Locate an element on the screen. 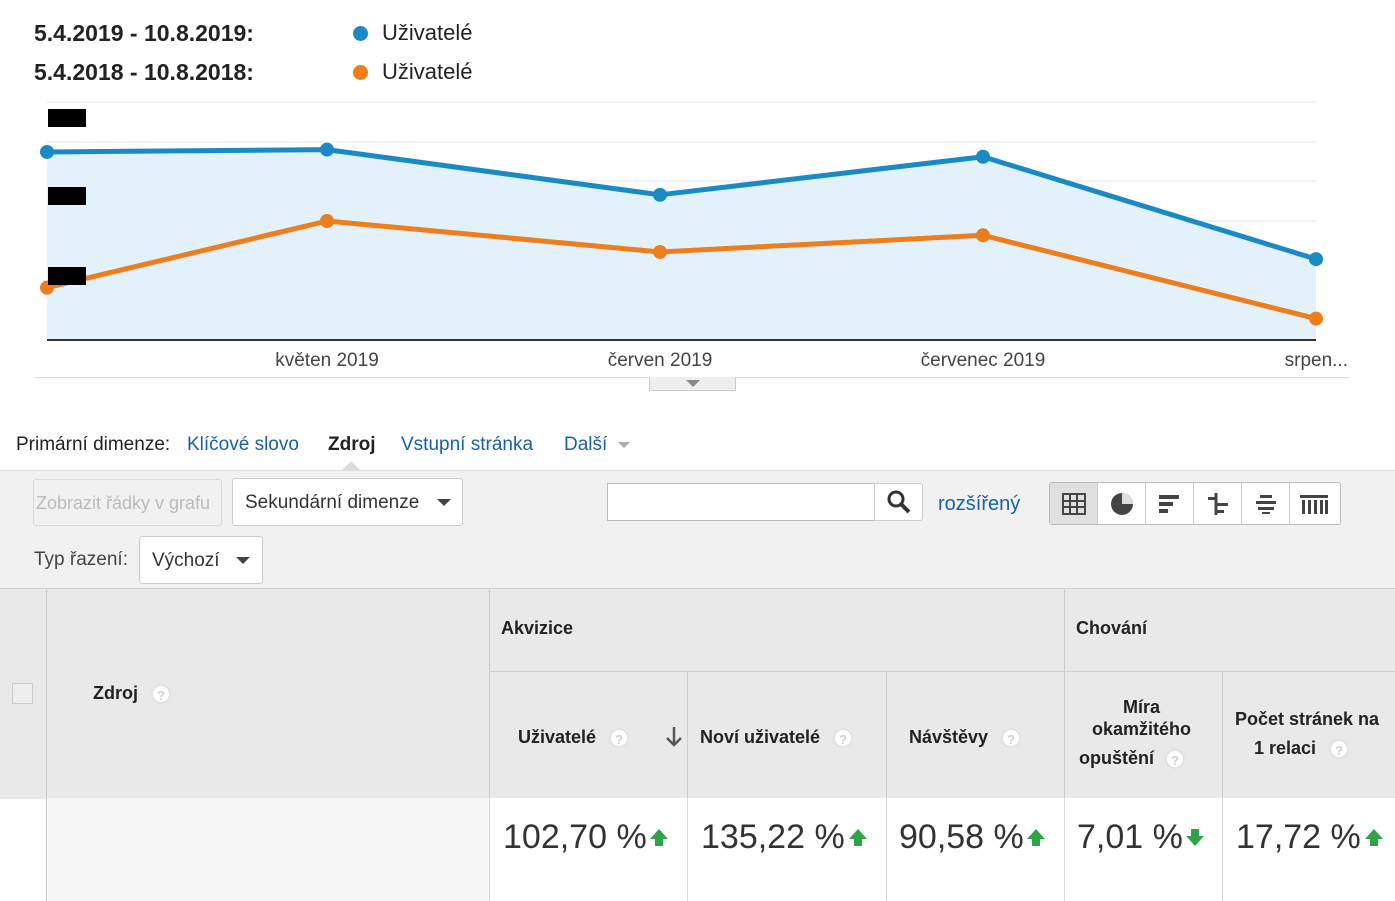 This screenshot has height=901, width=1395. sort-descending-icon is located at coordinates (674, 737).